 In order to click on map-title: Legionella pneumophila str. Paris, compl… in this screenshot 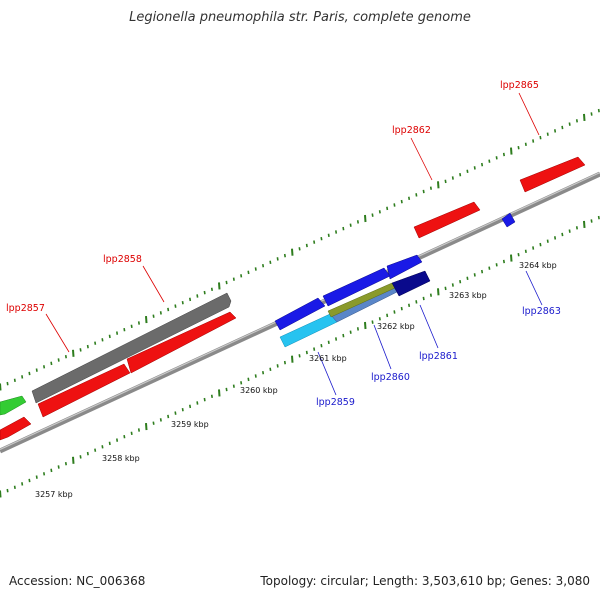, I will do `click(300, 17)`.